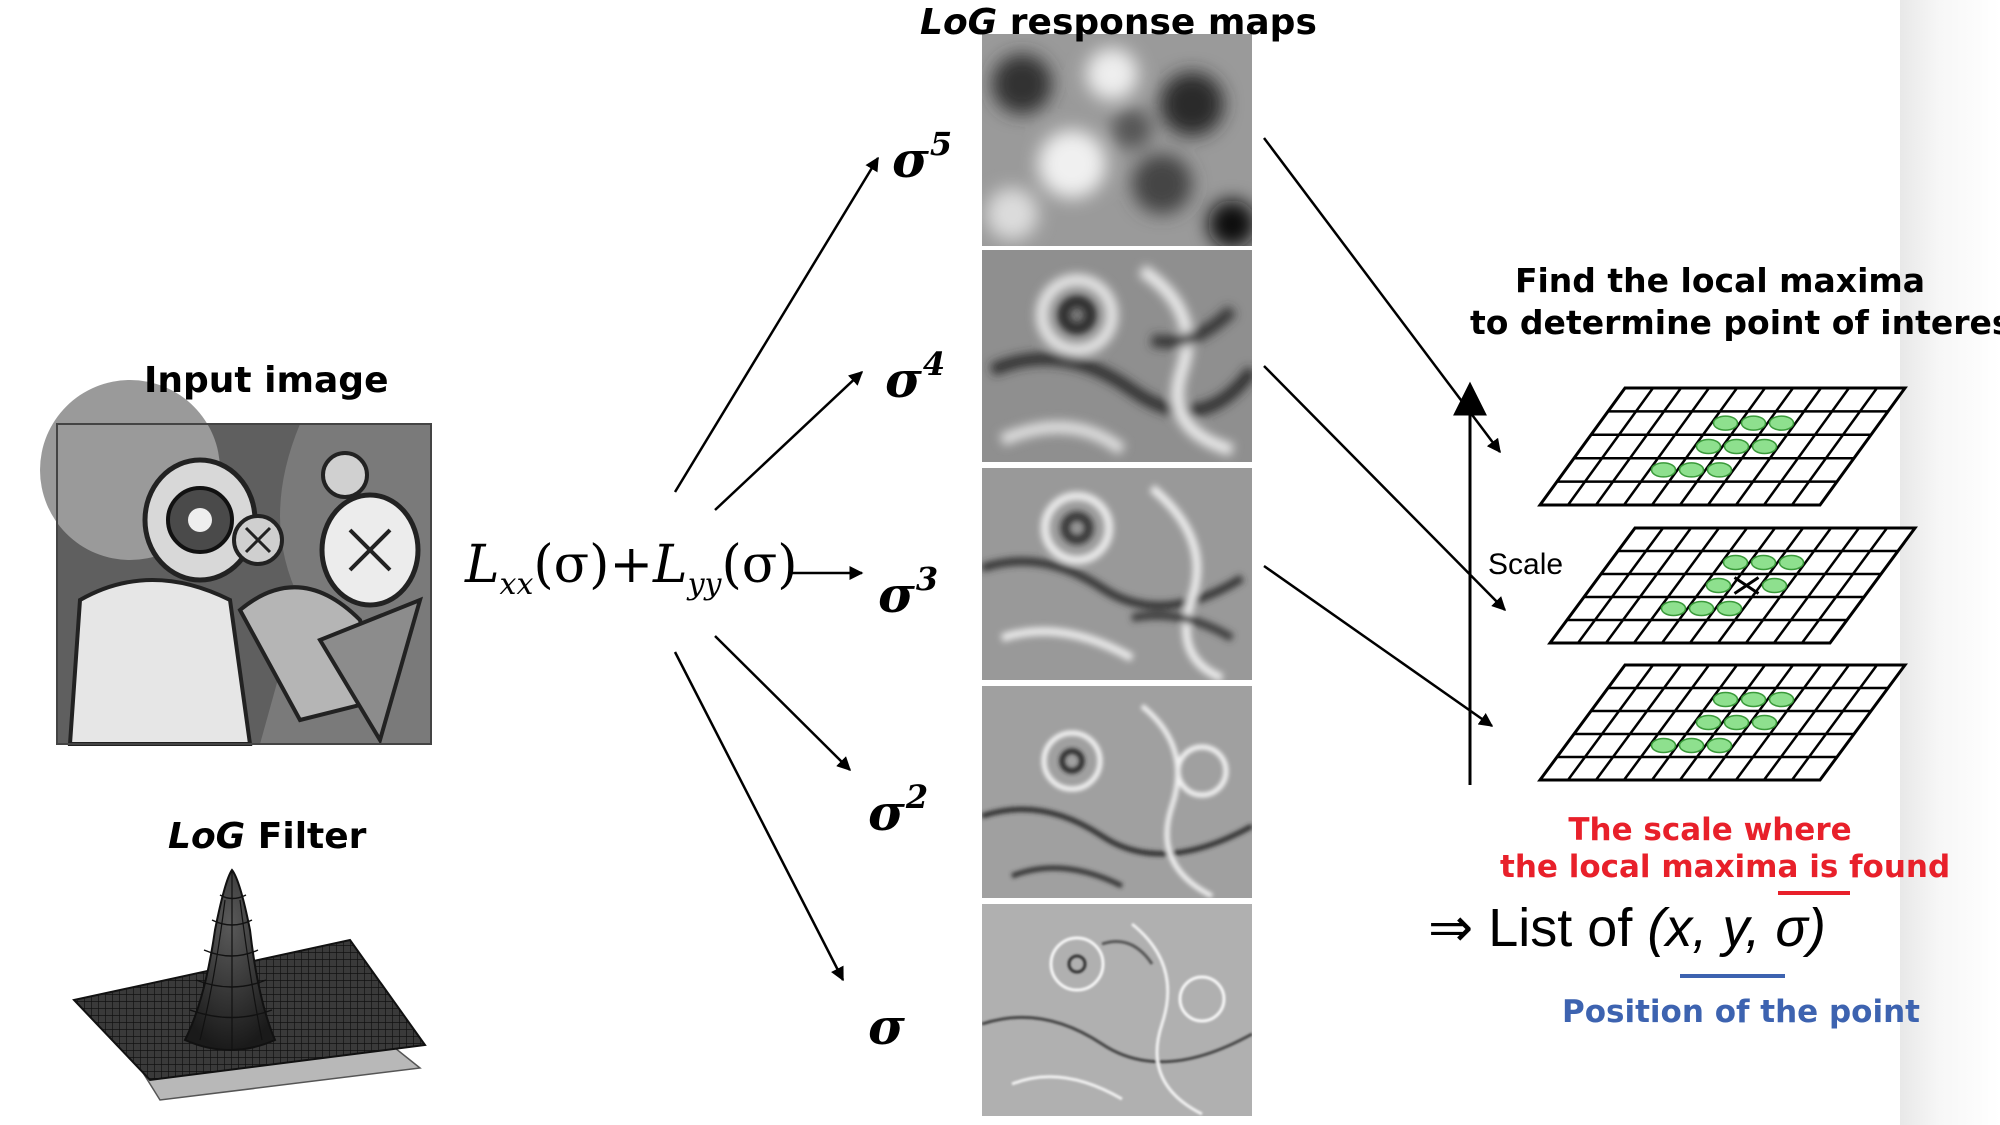  What do you see at coordinates (1725, 867) in the screenshot?
I see `scale-where-line2: the local maxima is found` at bounding box center [1725, 867].